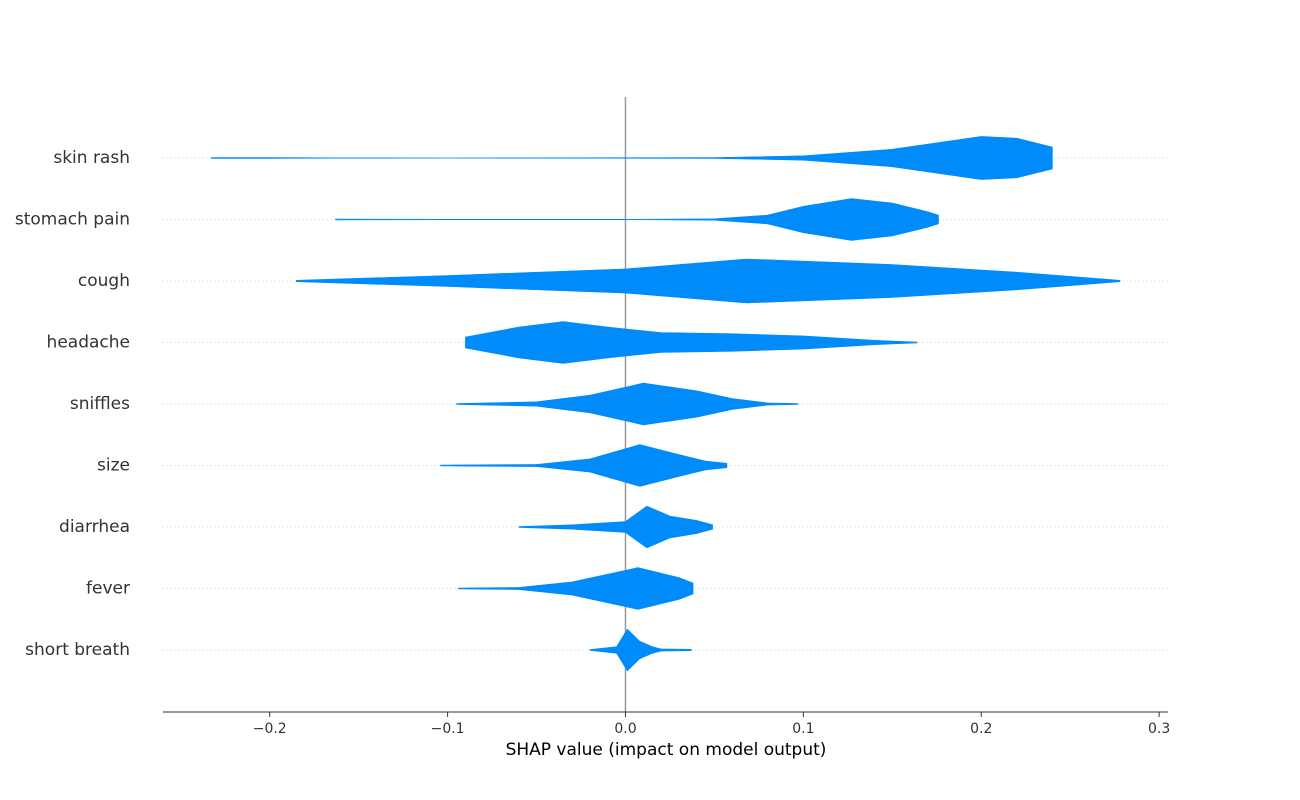 This screenshot has height=800, width=1300. I want to click on y-tick-label: diarrhea, so click(94, 527).